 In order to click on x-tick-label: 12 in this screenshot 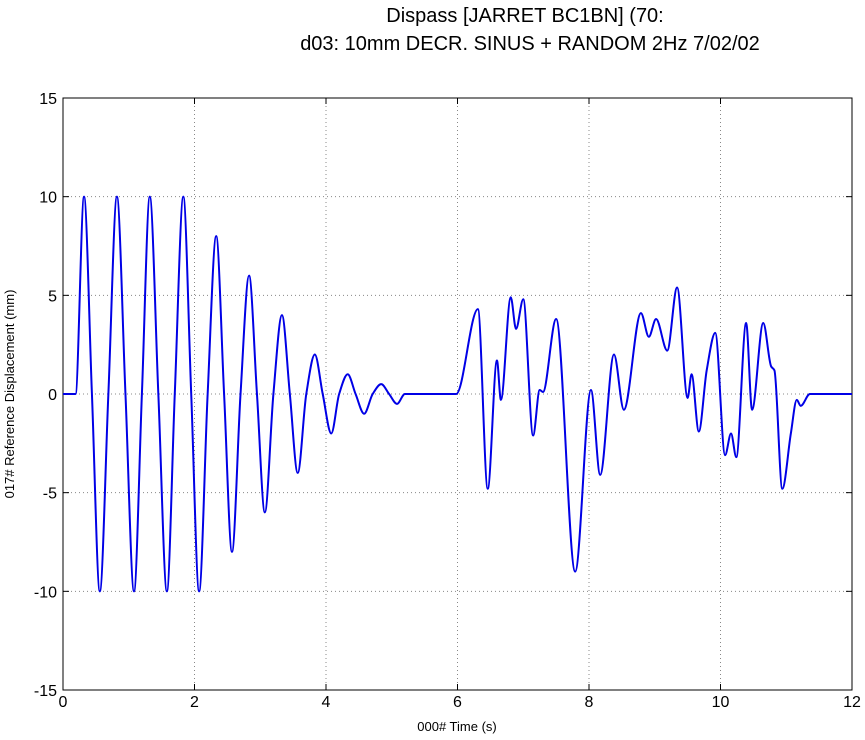, I will do `click(852, 702)`.